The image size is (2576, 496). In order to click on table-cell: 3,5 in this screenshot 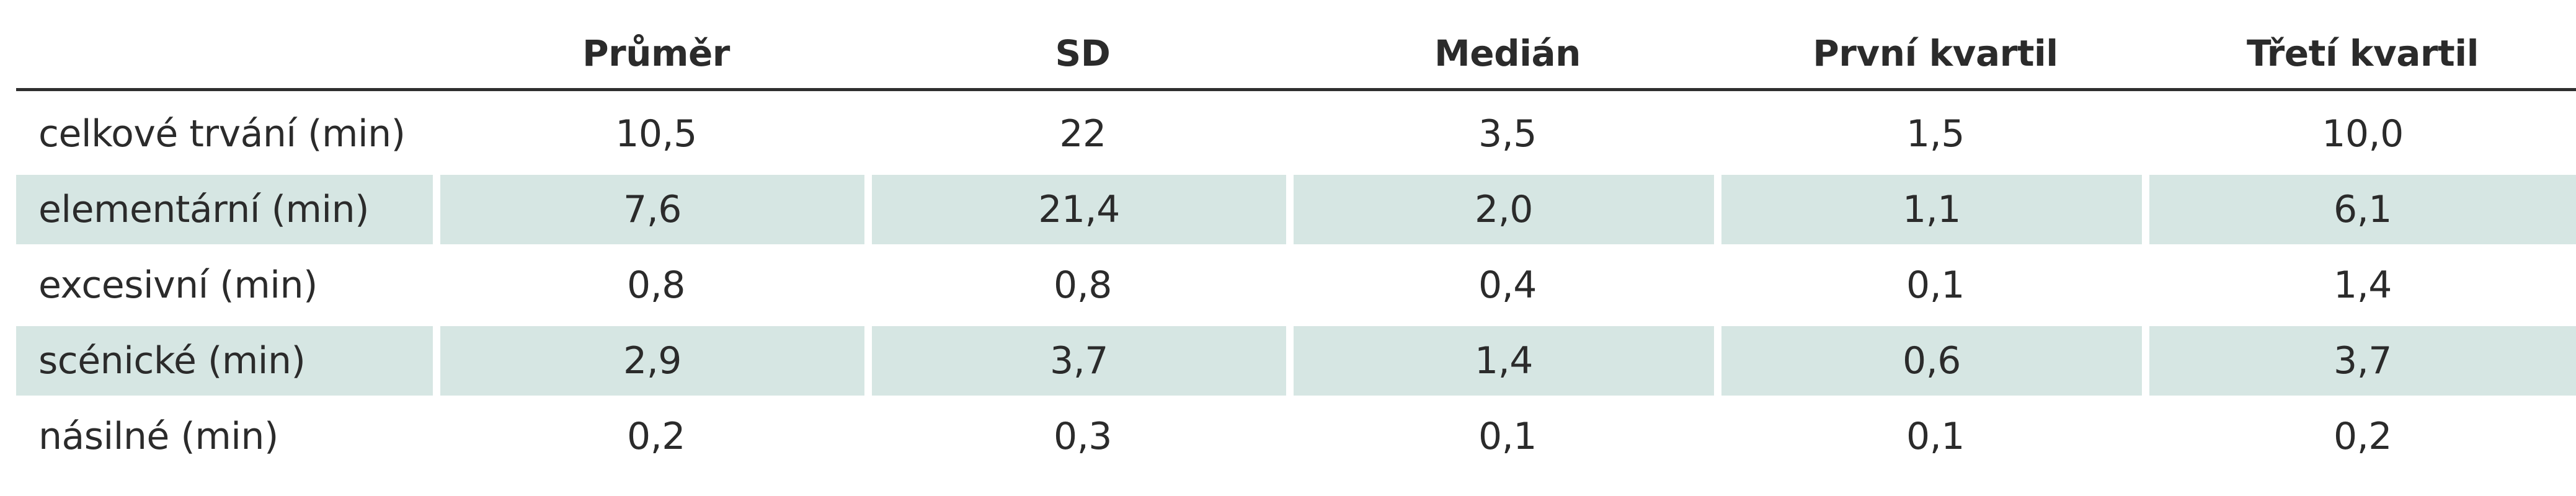, I will do `click(1507, 134)`.